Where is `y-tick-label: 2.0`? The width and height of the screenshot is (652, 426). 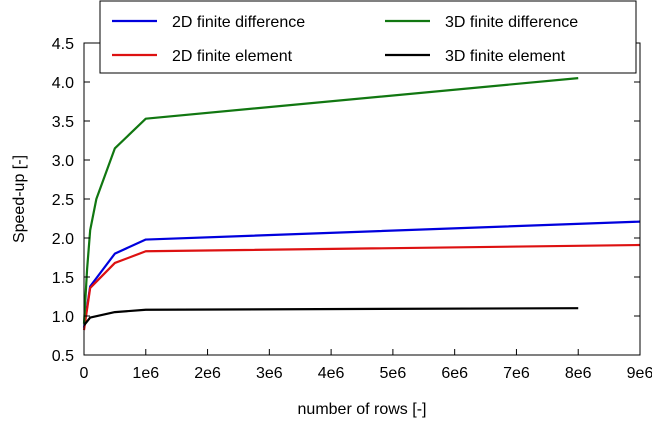 y-tick-label: 2.0 is located at coordinates (63, 239).